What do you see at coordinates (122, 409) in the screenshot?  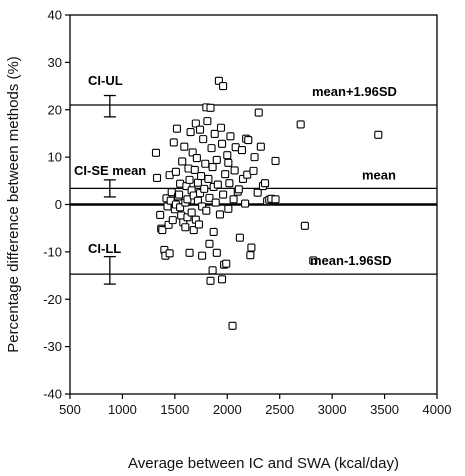 I see `x-tick-label: 1000` at bounding box center [122, 409].